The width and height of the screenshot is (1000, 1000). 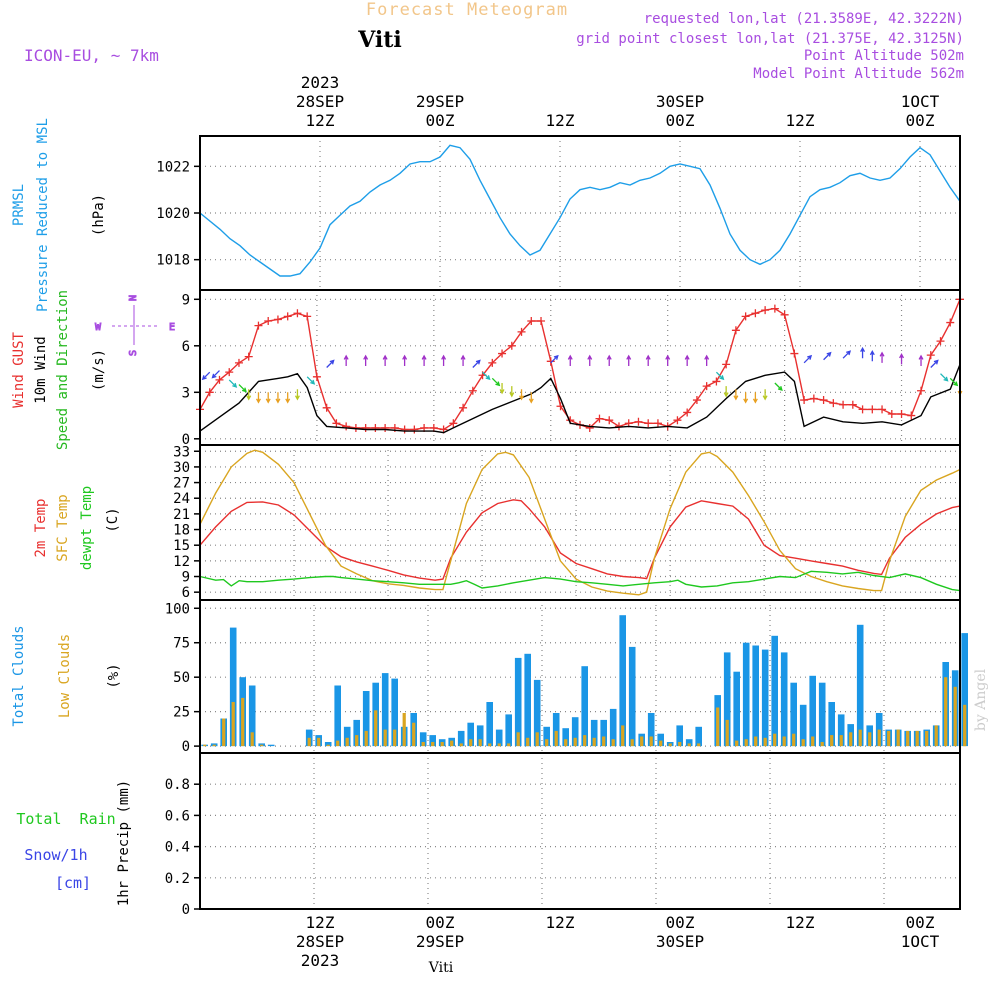 I want to click on time-label: 28SEP, so click(x=320, y=101).